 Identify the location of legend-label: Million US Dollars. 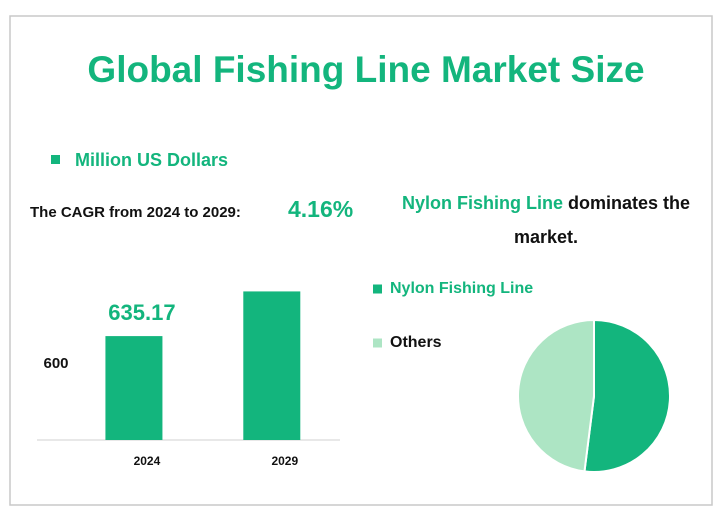
(151, 160).